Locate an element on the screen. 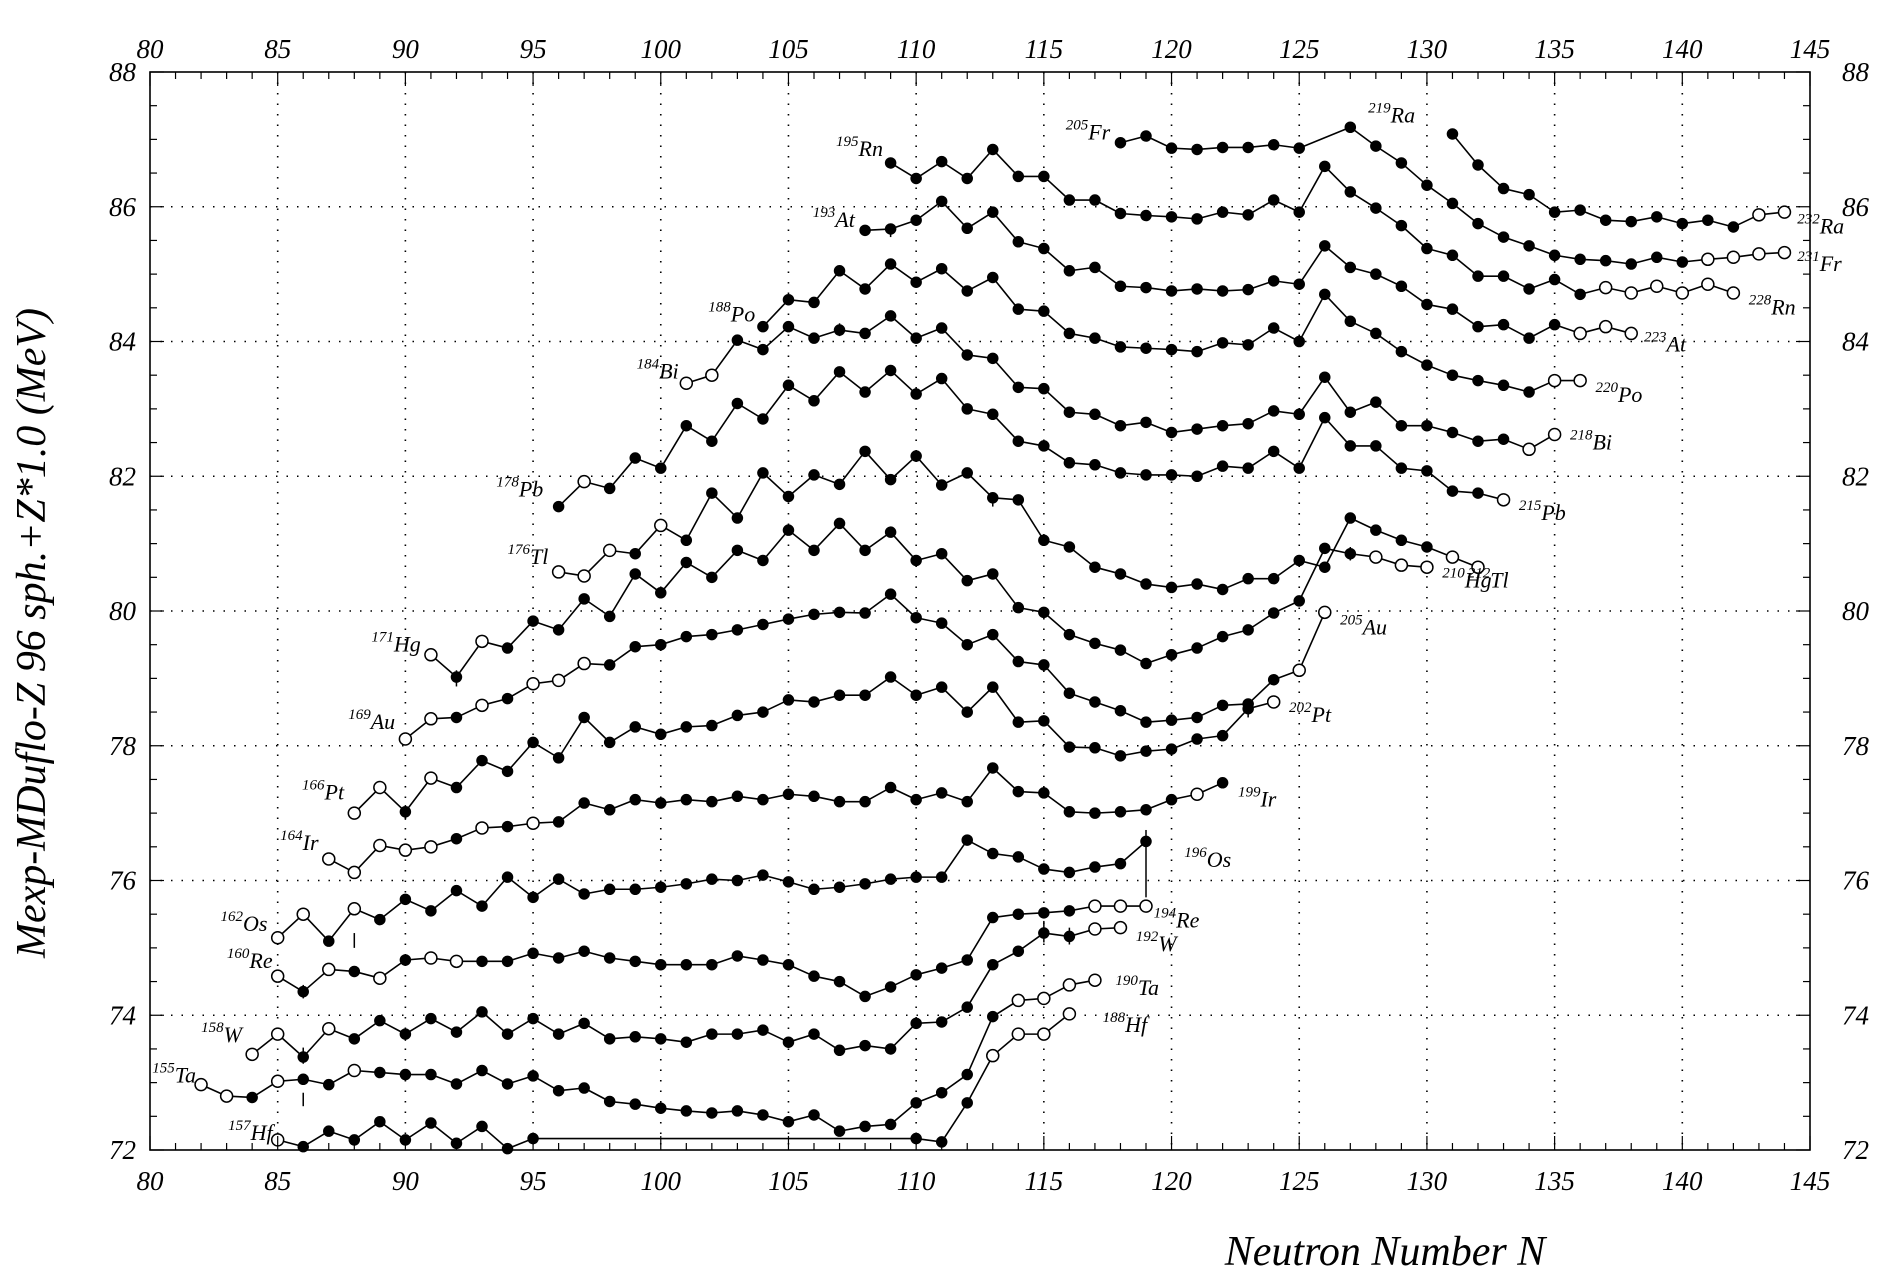 The height and width of the screenshot is (1272, 1885). x-tick-label-bottom: 115 is located at coordinates (1044, 1181).